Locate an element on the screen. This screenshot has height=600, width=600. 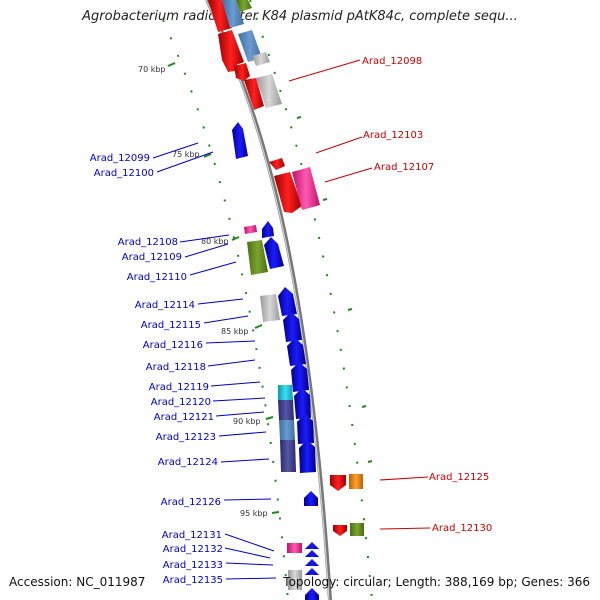
scale-label: 75 kbp is located at coordinates (186, 154).